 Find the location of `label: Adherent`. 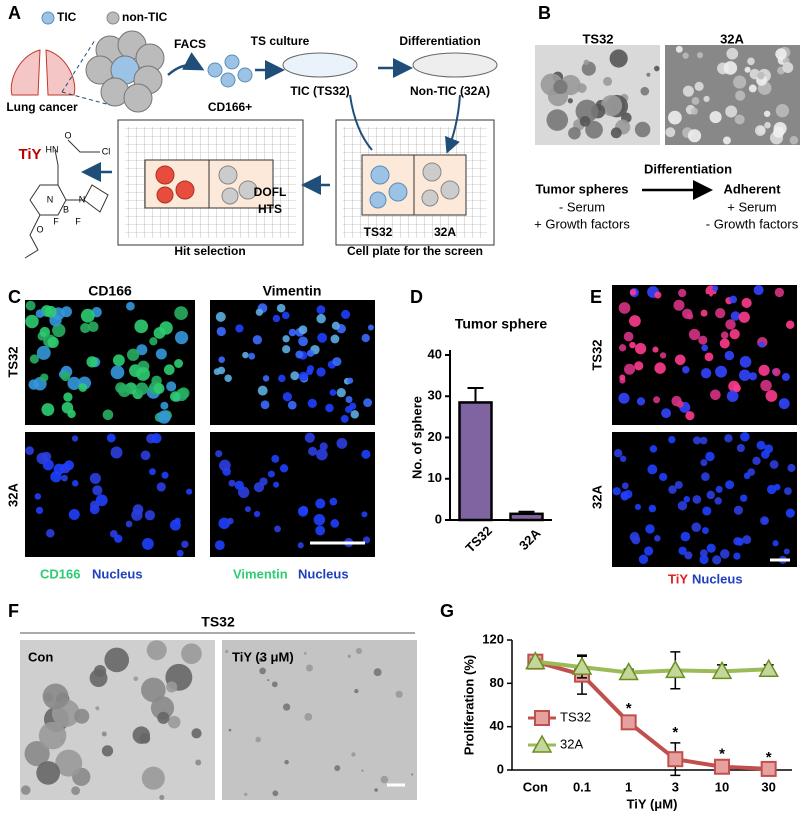

label: Adherent is located at coordinates (752, 188).